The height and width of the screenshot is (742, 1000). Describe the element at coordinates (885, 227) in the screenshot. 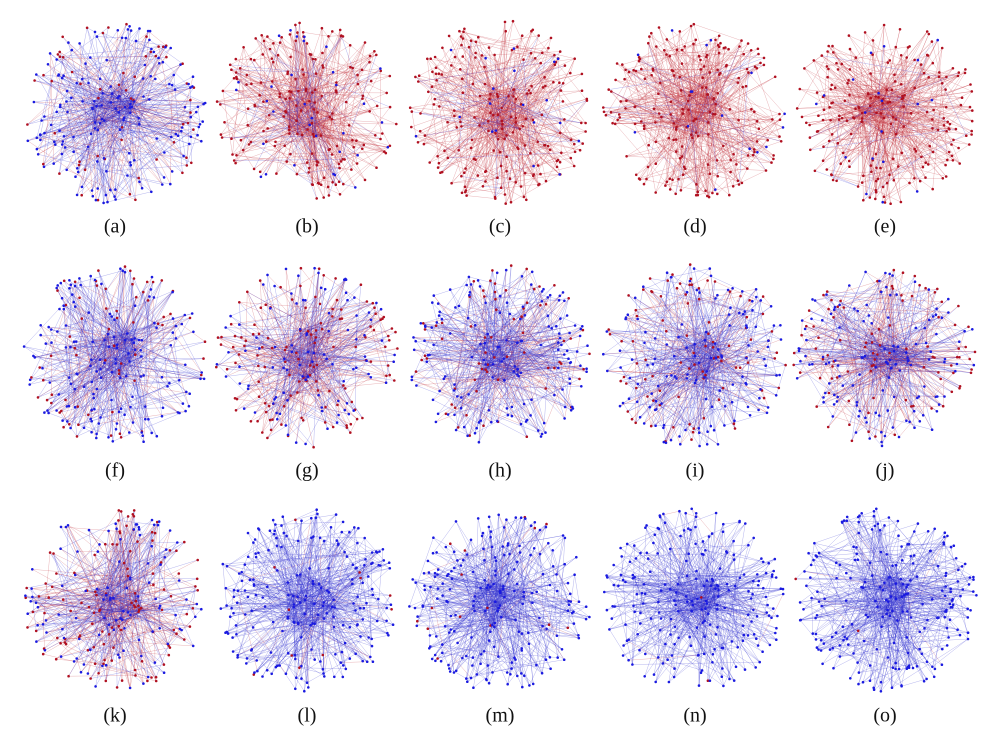

I see `panel-label: (e)` at that location.